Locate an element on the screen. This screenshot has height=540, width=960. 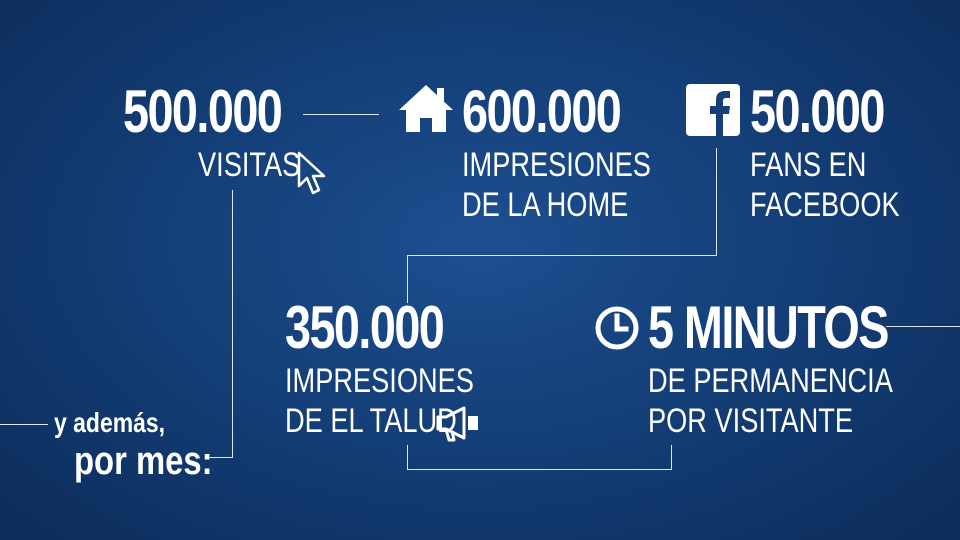
facebook-value: 50.000 is located at coordinates (817, 111).